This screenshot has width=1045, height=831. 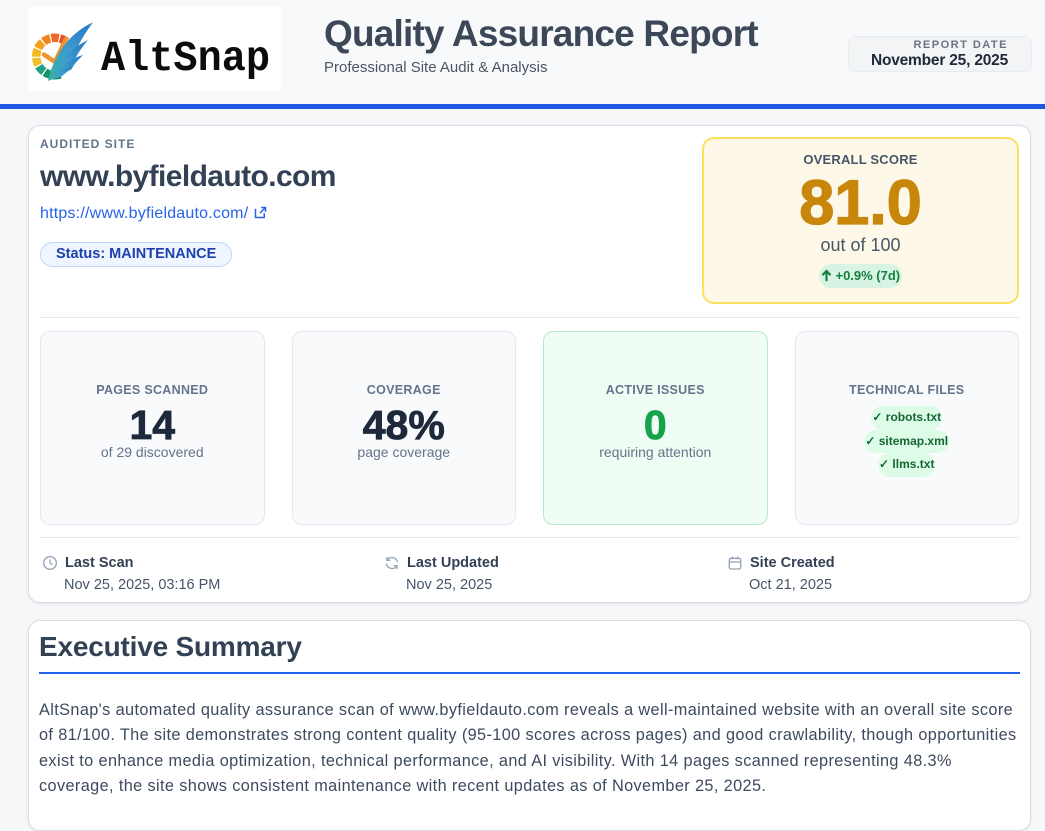 What do you see at coordinates (185, 58) in the screenshot?
I see `svg-text: AltSnap` at bounding box center [185, 58].